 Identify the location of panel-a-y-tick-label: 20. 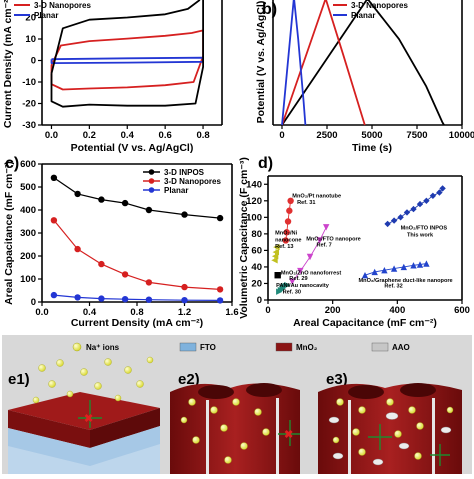
(30, 18).